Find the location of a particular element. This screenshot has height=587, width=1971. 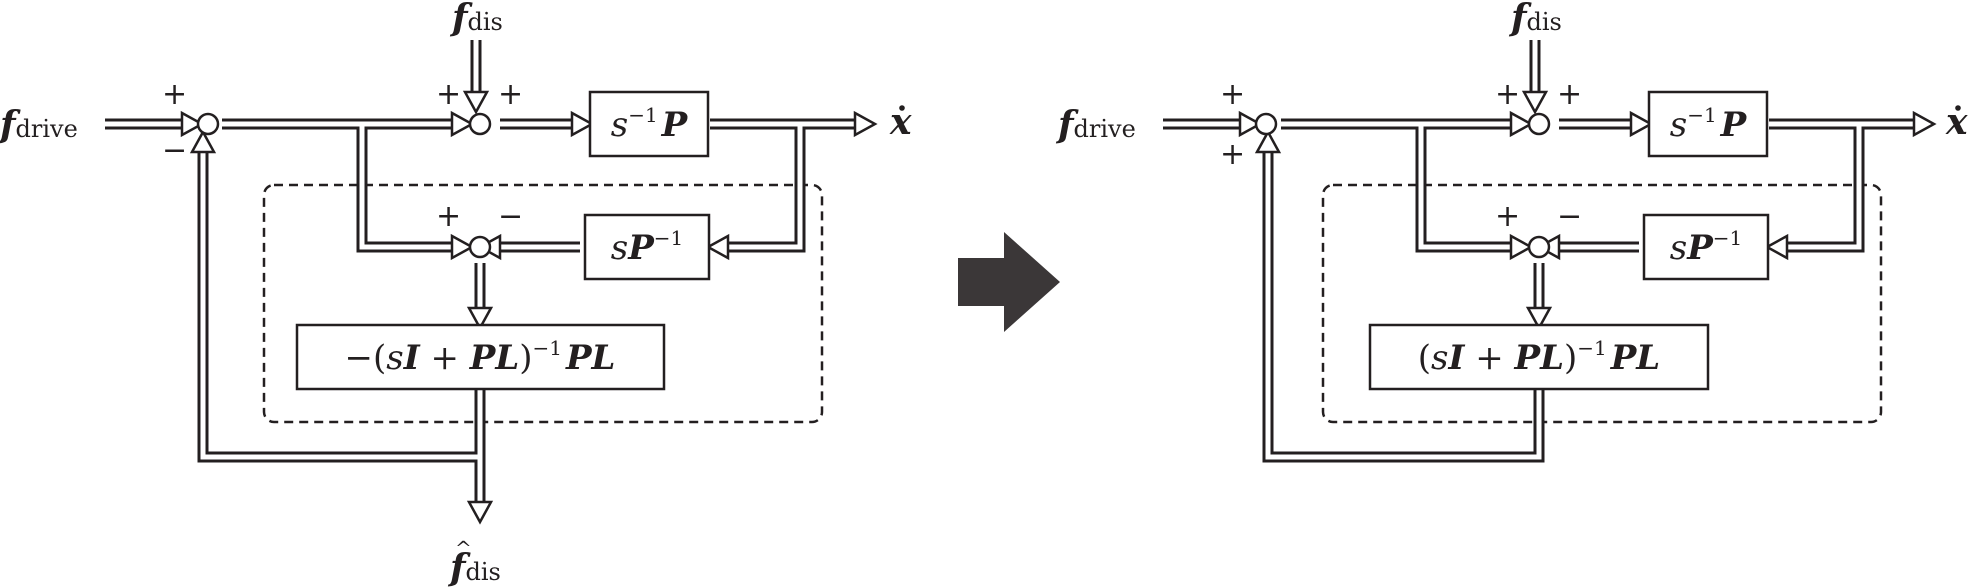

block-plant-right is located at coordinates (1708, 124).